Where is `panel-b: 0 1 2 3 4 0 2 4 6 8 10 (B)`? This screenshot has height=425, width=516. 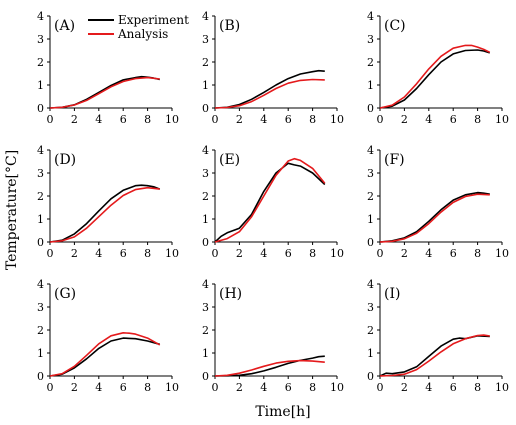 panel-b: 0 1 2 3 4 0 2 4 6 8 10 (B) is located at coordinates (273, 68).